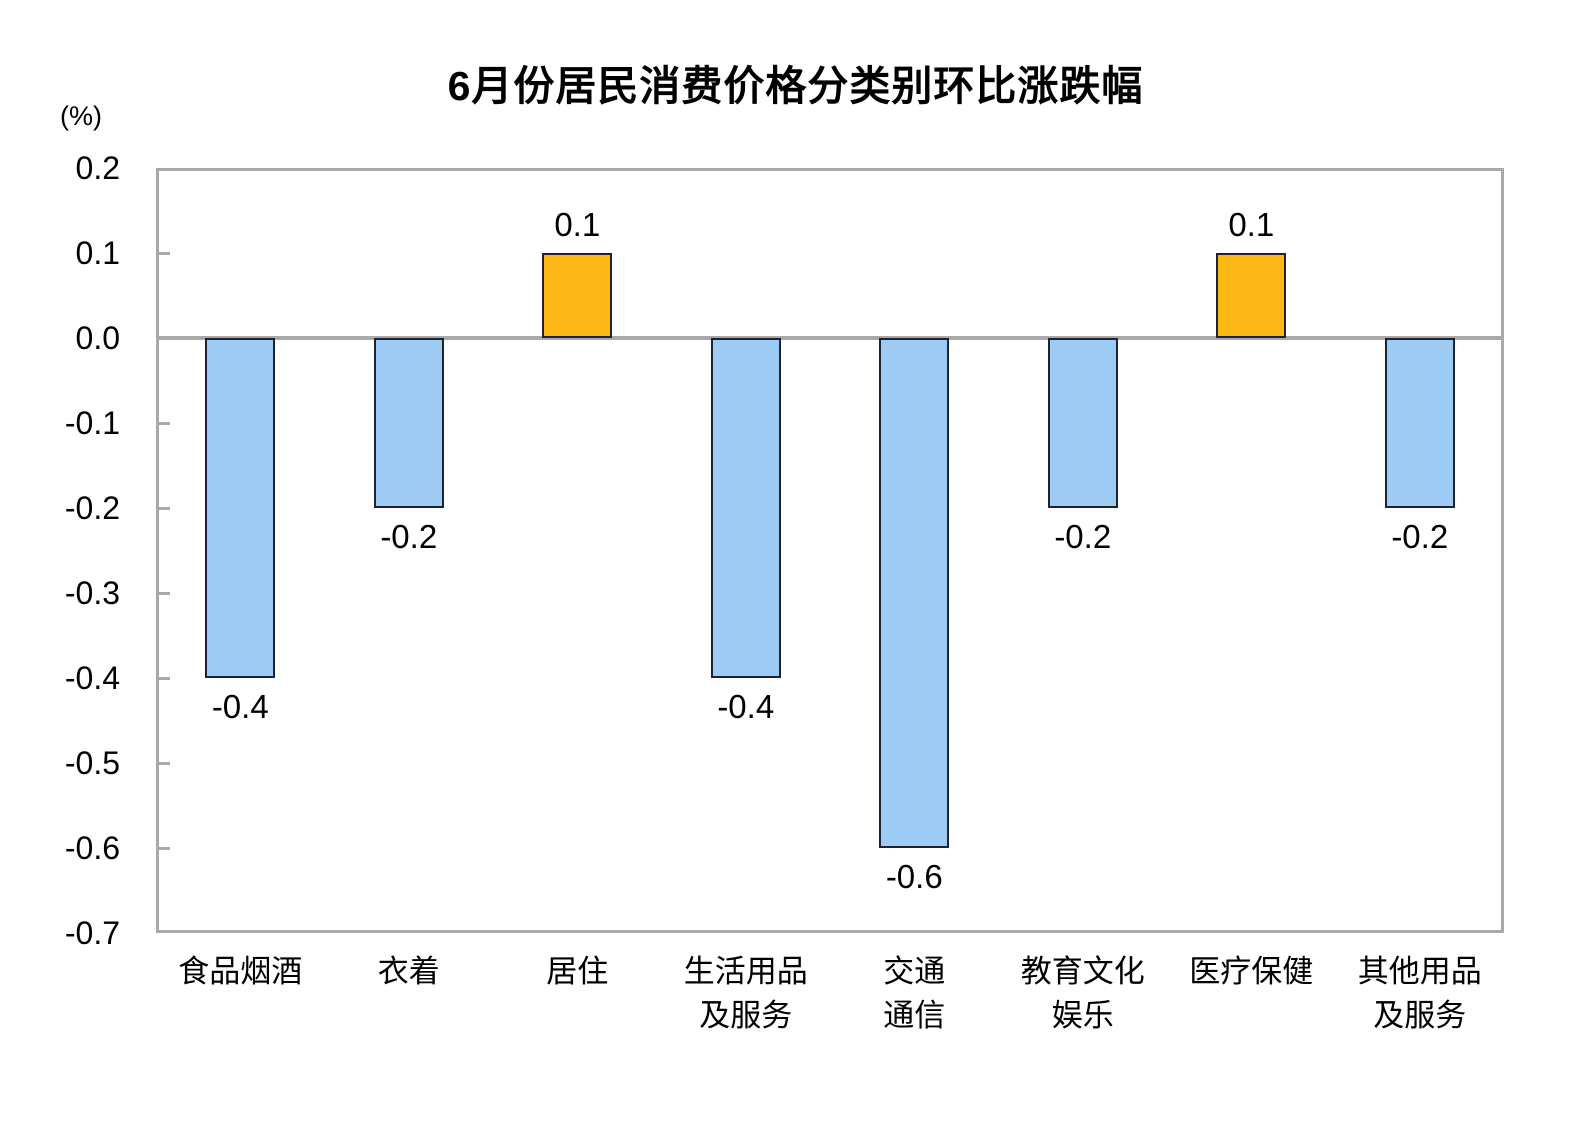 This screenshot has height=1135, width=1591. What do you see at coordinates (81, 116) in the screenshot?
I see `y-axis-unit-label: (%)` at bounding box center [81, 116].